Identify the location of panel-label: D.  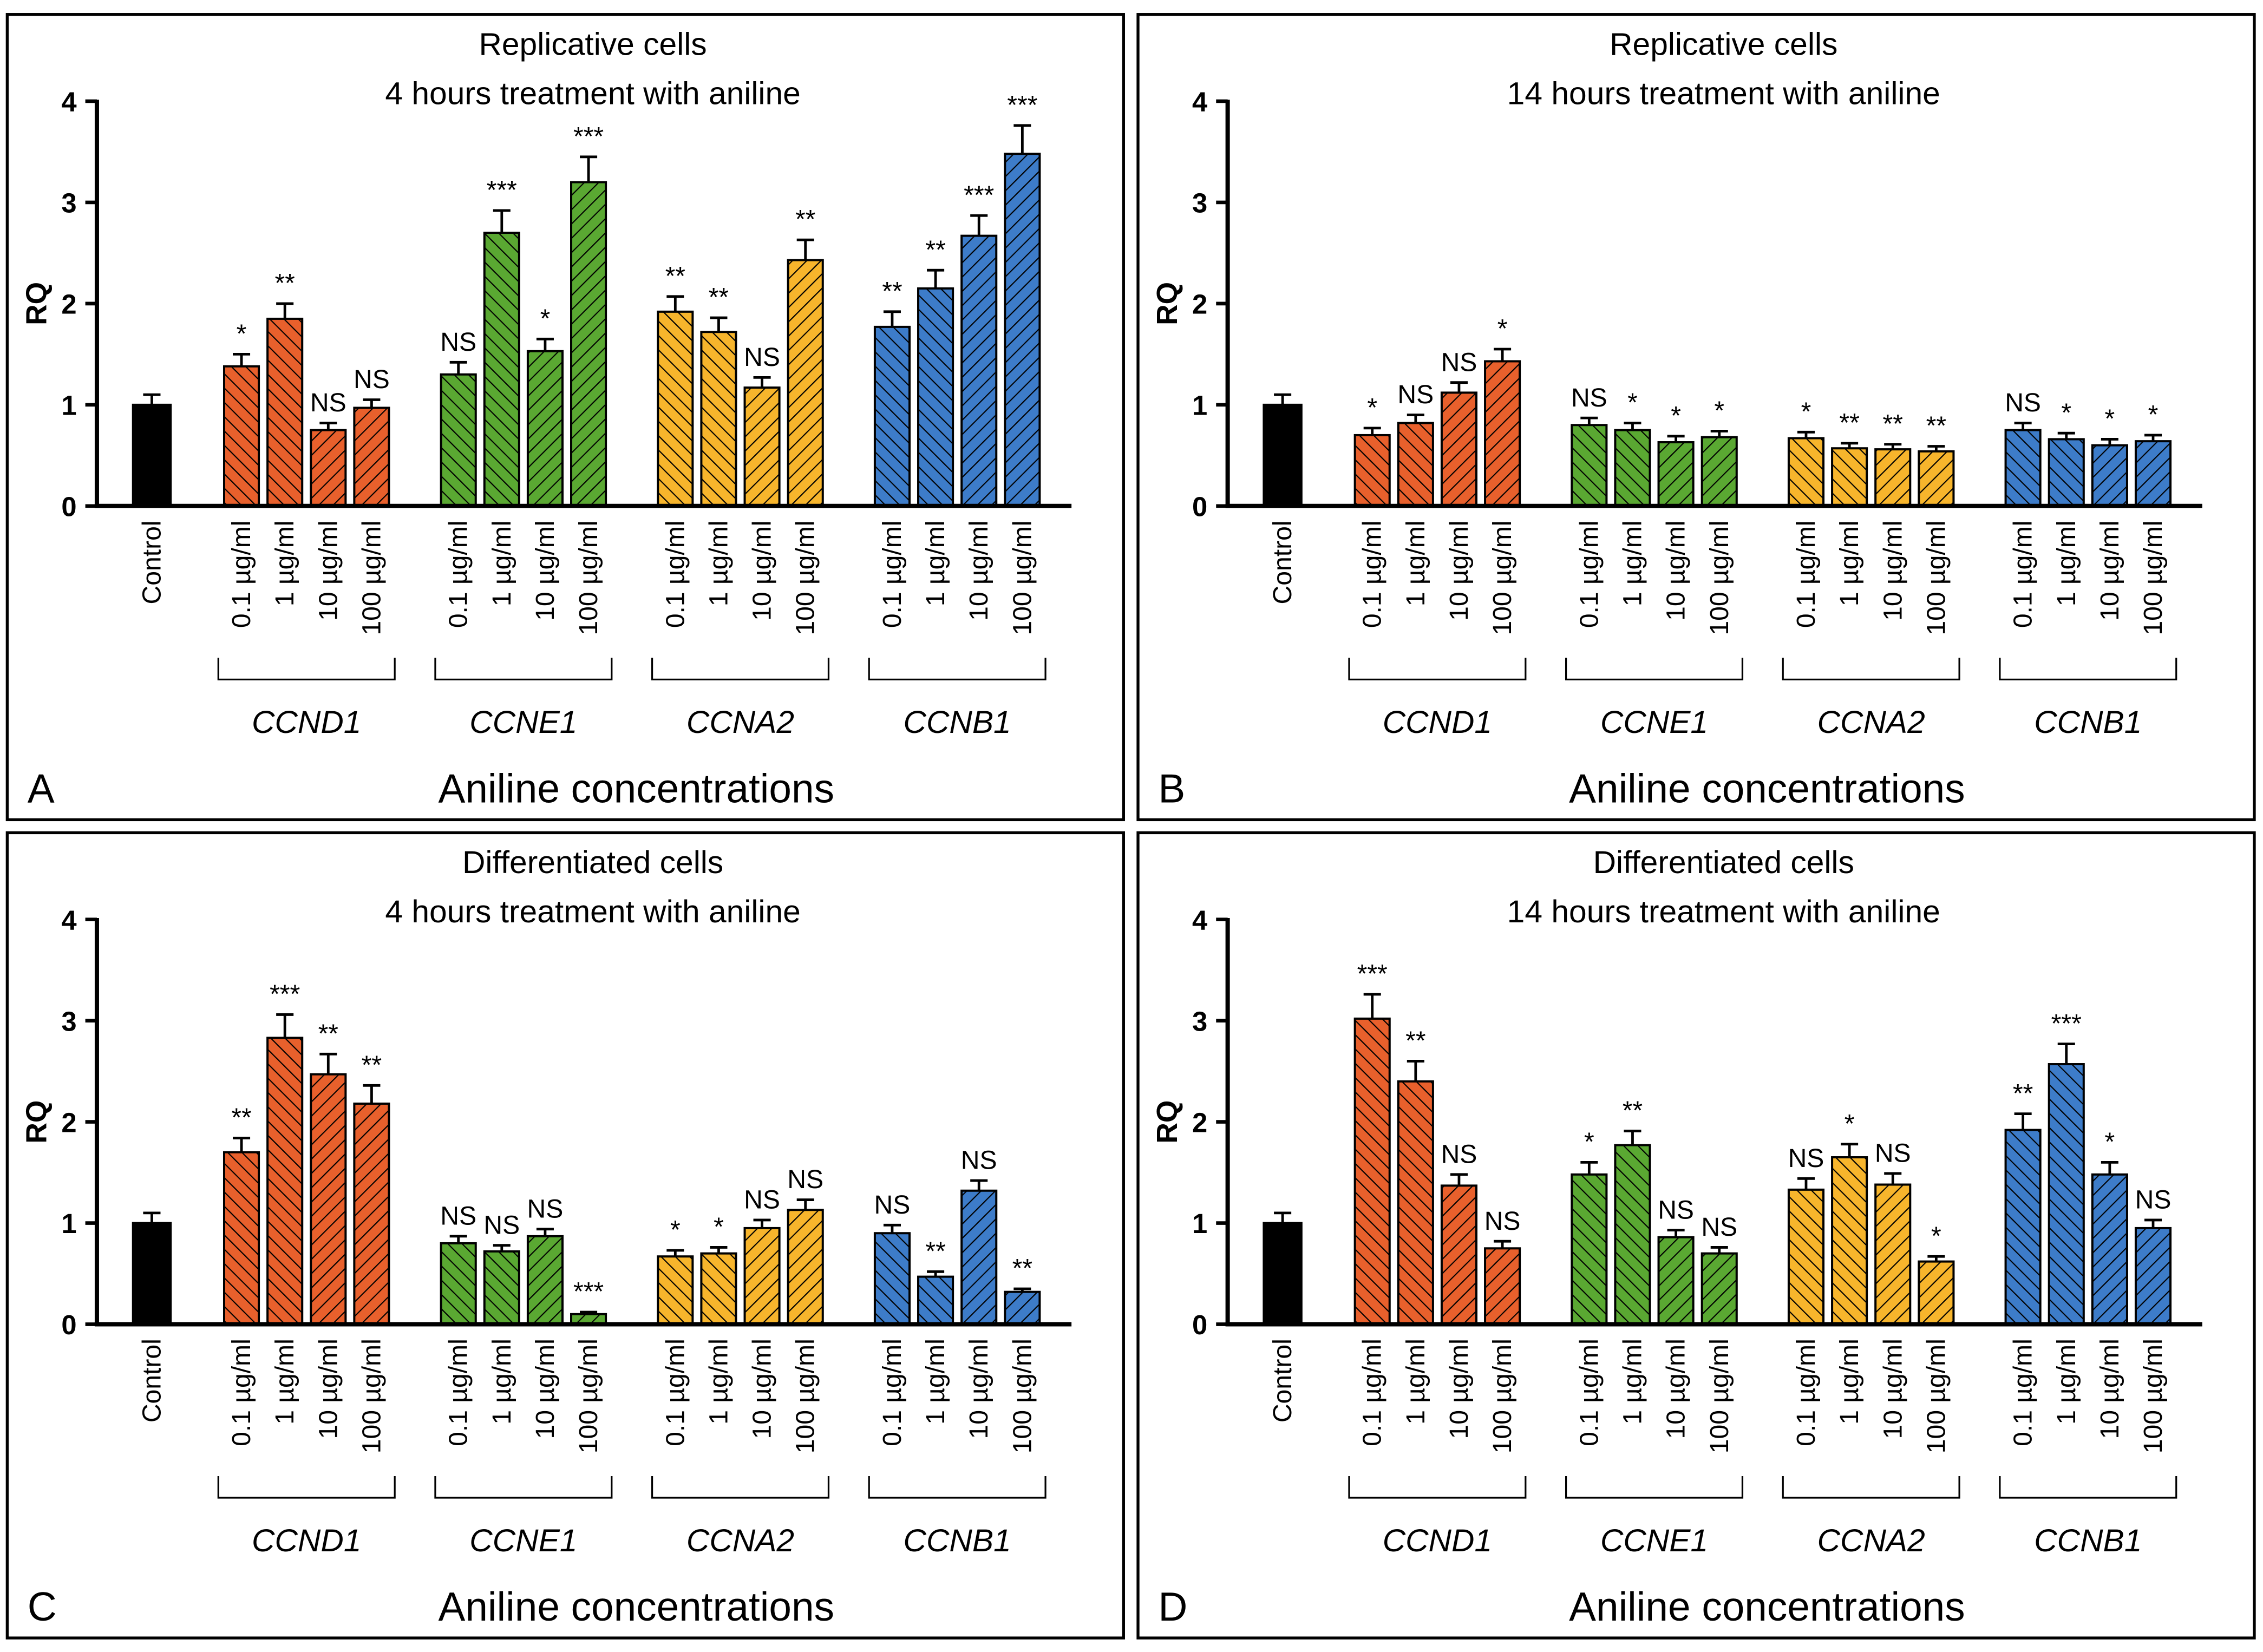
(1172, 1606).